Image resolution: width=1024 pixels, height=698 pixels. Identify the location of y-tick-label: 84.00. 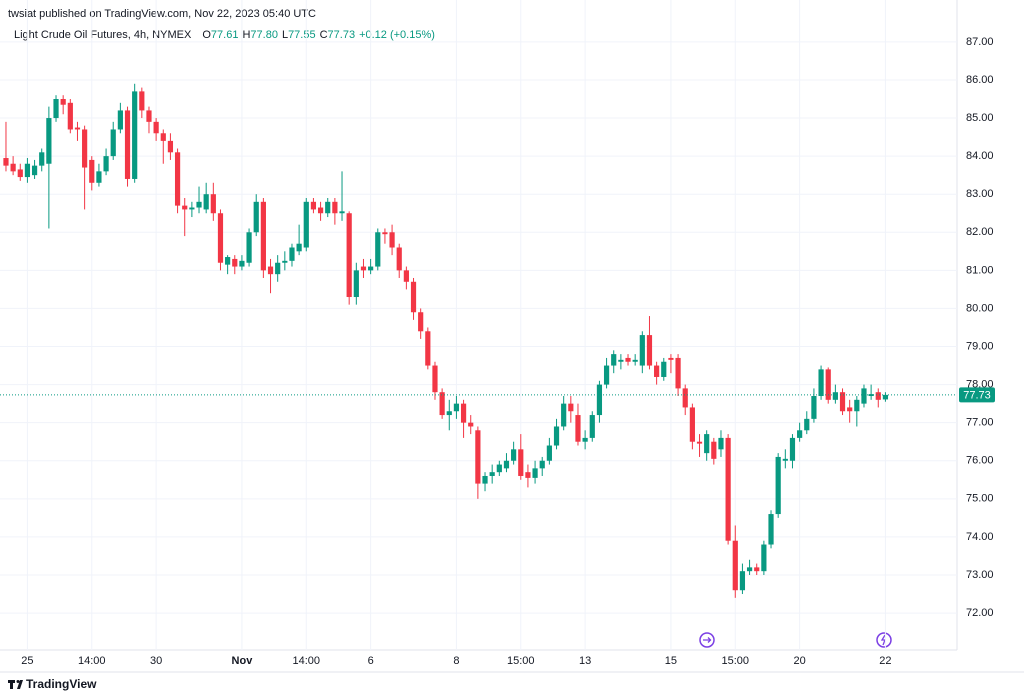
(980, 156).